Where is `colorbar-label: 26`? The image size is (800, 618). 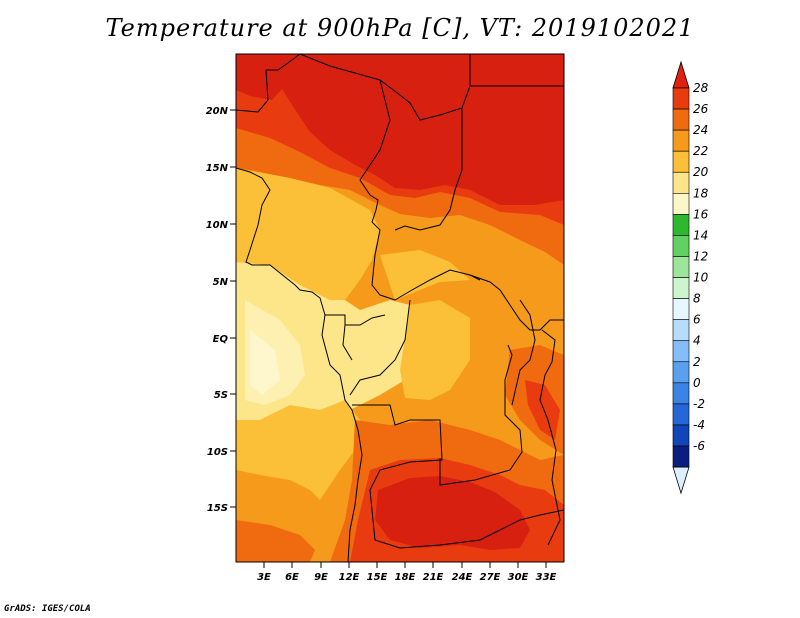
colorbar-label: 26 is located at coordinates (701, 109).